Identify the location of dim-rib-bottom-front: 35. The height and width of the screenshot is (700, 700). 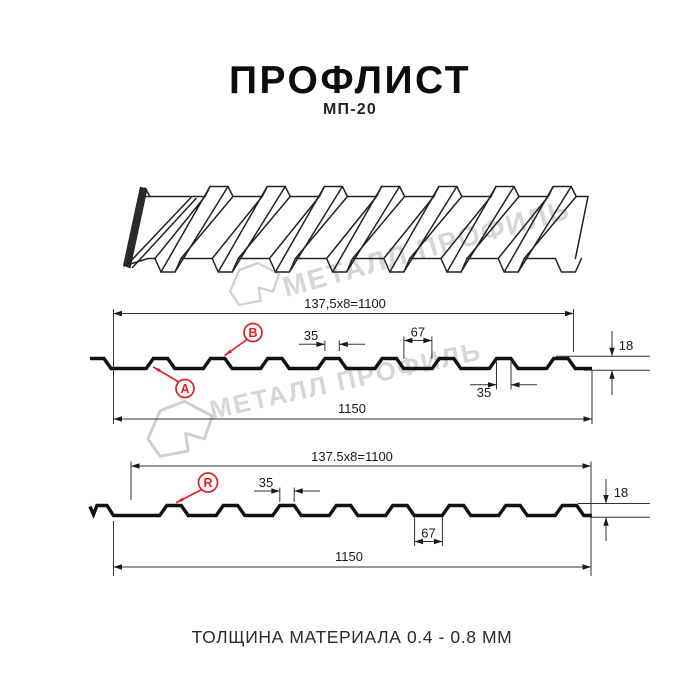
(484, 392).